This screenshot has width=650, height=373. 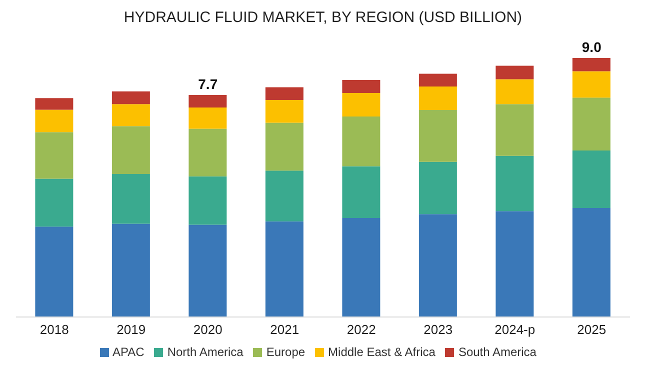 I want to click on legend-label: North America, so click(x=205, y=352).